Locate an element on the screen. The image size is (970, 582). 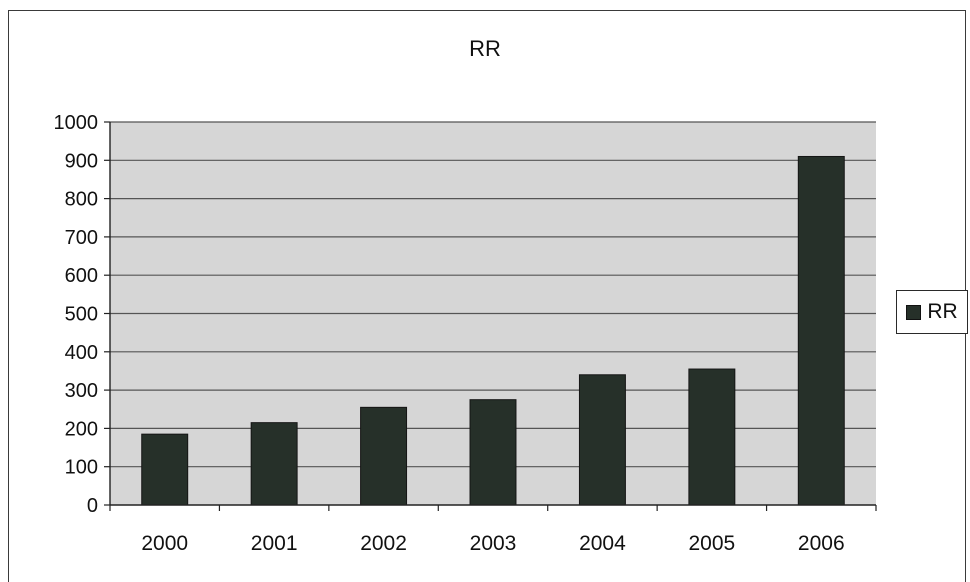
x-tick-label: 2005 is located at coordinates (711, 543).